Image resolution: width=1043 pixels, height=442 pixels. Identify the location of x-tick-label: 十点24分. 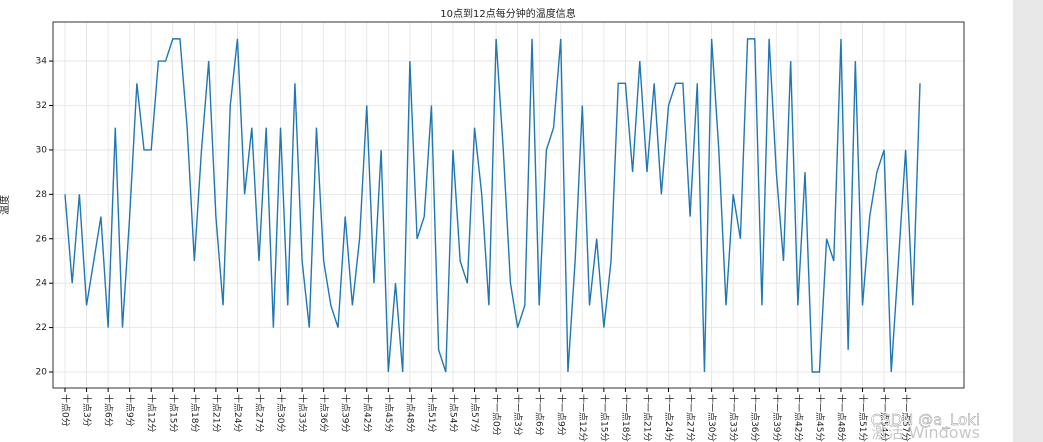
(238, 413).